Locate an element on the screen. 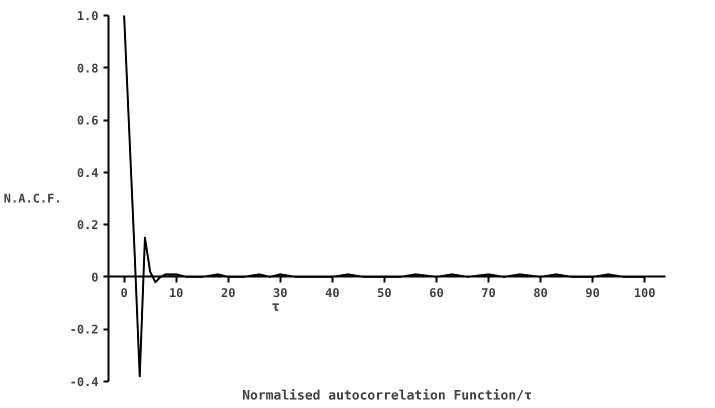 The width and height of the screenshot is (715, 408). x-tick-label: 50 is located at coordinates (384, 293).